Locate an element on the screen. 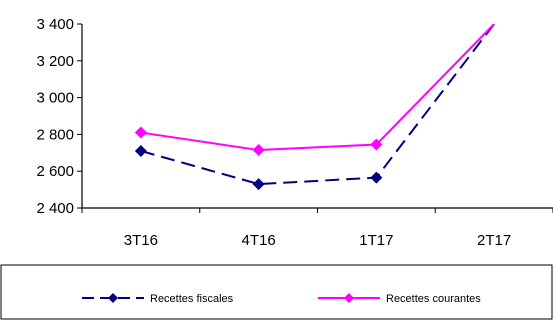 The width and height of the screenshot is (553, 320). legend-label: Recettes courantes is located at coordinates (433, 299).